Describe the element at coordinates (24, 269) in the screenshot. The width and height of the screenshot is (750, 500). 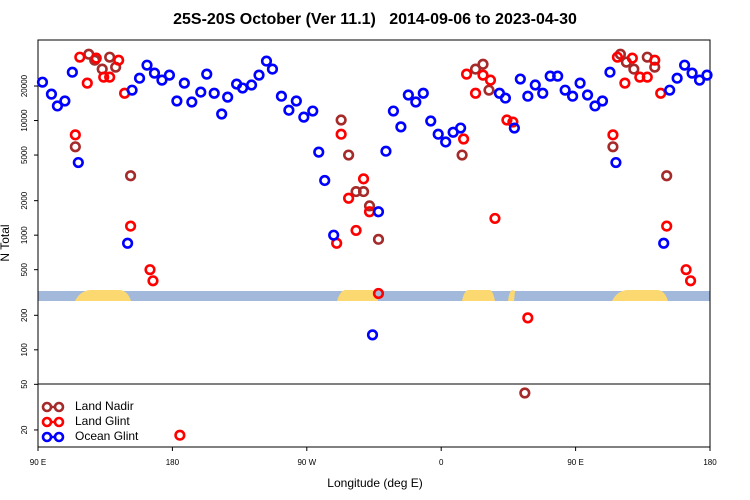
I see `y-tick-label: 500` at that location.